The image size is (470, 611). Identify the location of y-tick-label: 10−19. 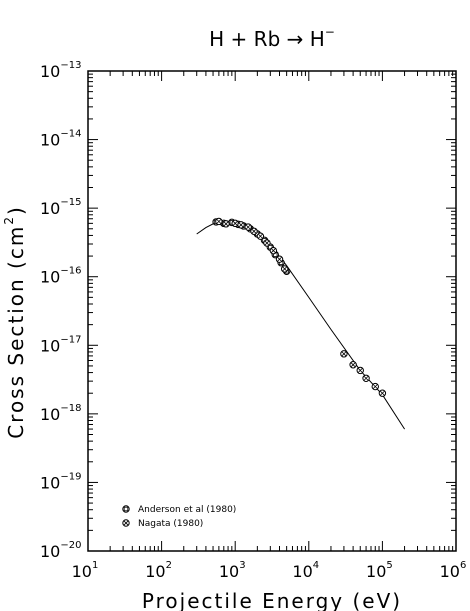
(60, 481).